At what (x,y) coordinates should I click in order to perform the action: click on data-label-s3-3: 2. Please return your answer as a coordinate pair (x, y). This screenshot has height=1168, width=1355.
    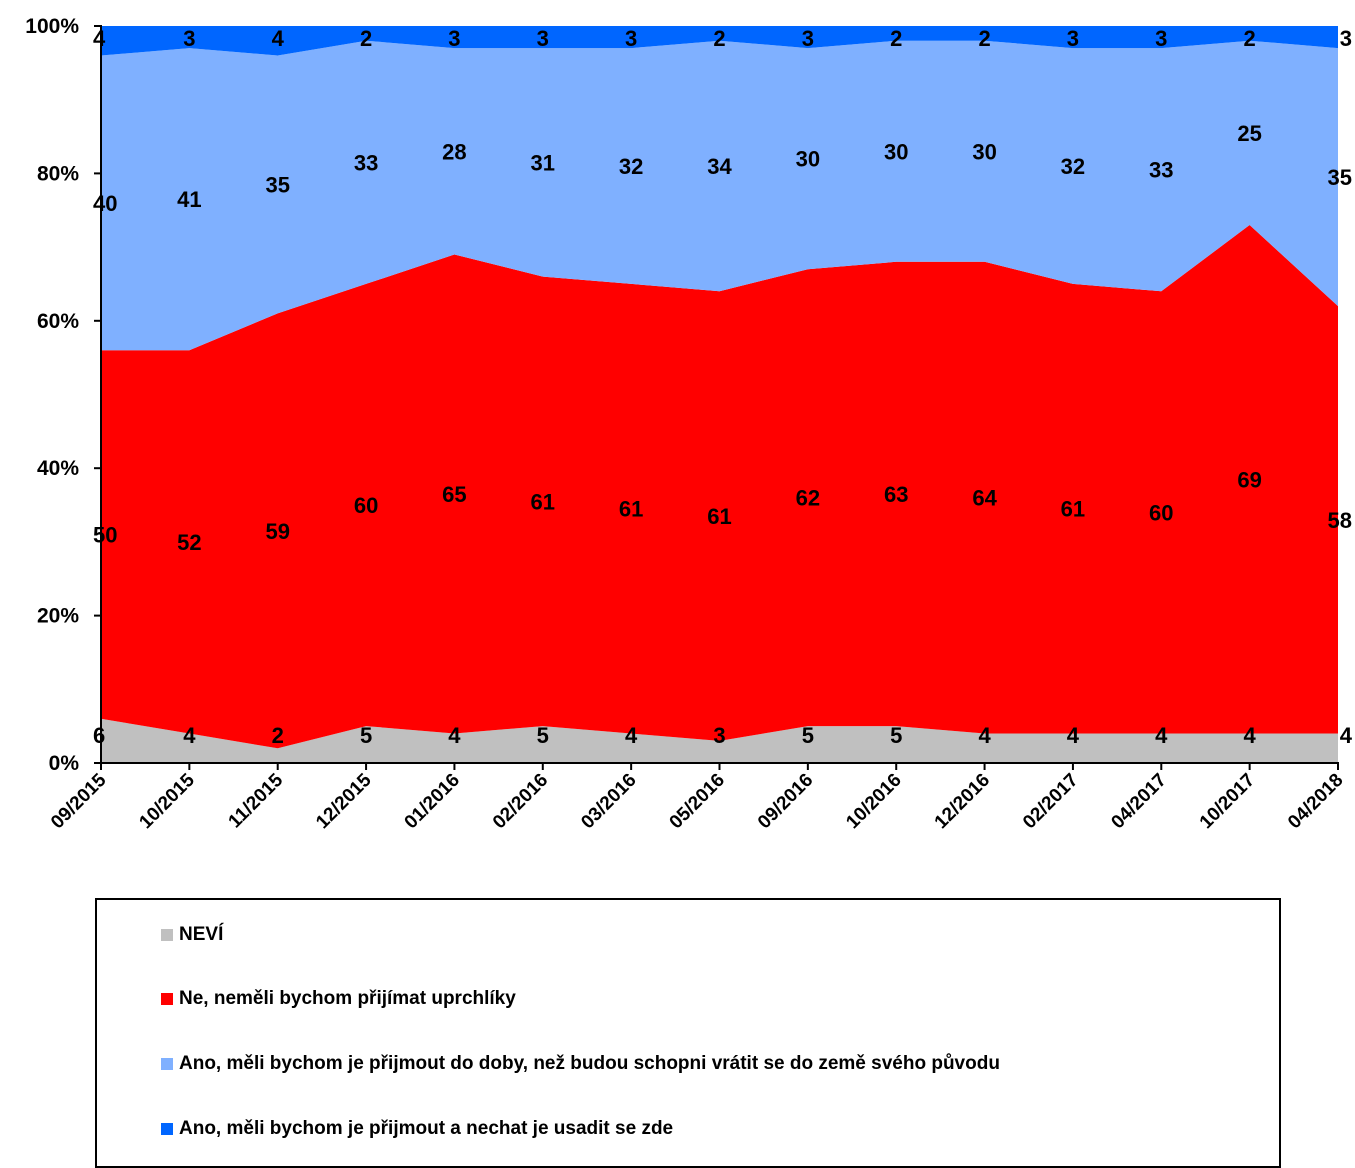
    Looking at the image, I should click on (366, 38).